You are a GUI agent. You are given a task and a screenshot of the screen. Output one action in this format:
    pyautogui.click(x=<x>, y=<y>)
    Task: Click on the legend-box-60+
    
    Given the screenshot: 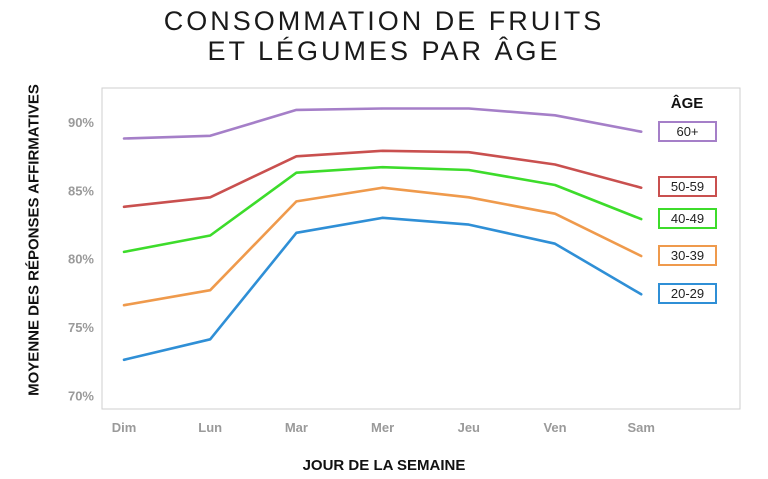 What is the action you would take?
    pyautogui.click(x=687, y=131)
    